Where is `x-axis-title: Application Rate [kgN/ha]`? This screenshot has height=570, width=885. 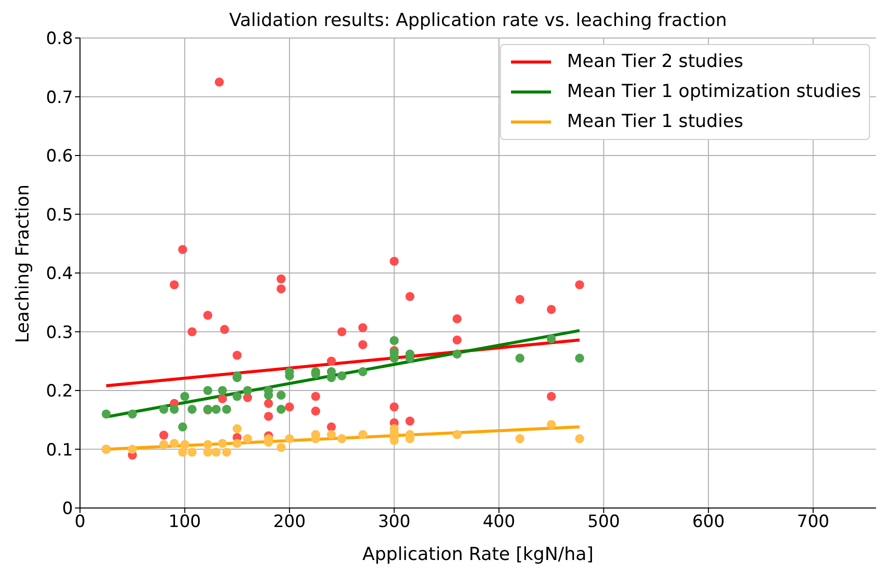 x-axis-title: Application Rate [kgN/ha] is located at coordinates (478, 554).